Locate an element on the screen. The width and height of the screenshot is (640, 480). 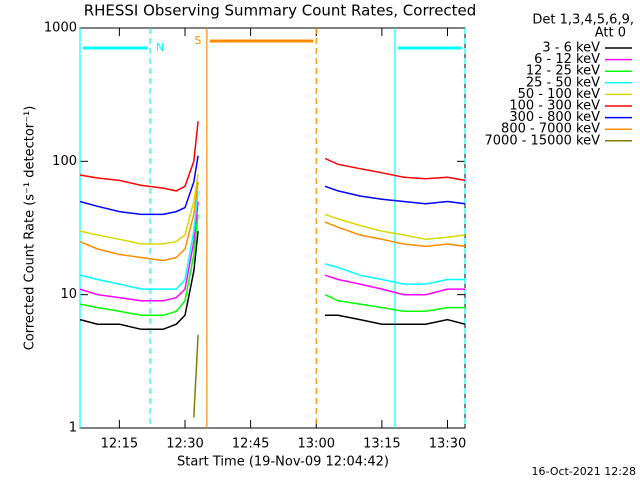
x-tick-label: 12:15 is located at coordinates (119, 444).